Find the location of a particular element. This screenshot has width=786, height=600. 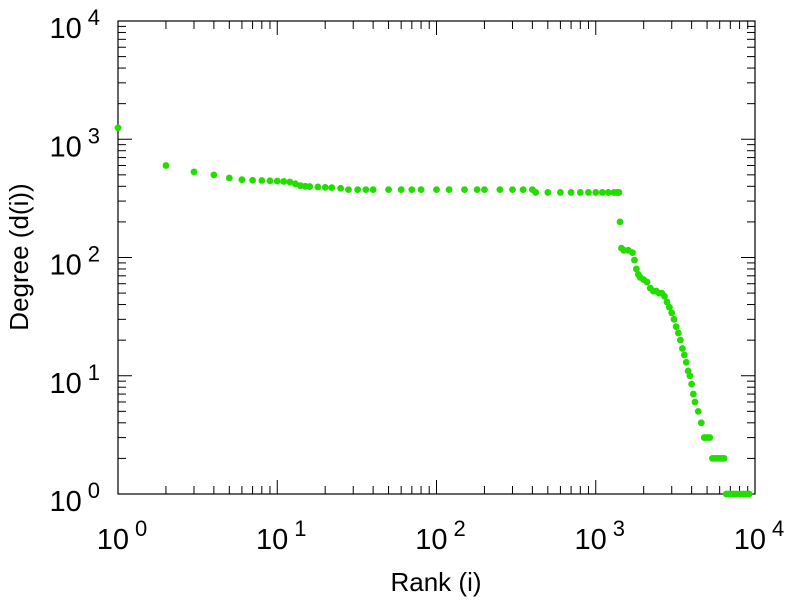

x-tick-label-exp: 3 is located at coordinates (619, 528).